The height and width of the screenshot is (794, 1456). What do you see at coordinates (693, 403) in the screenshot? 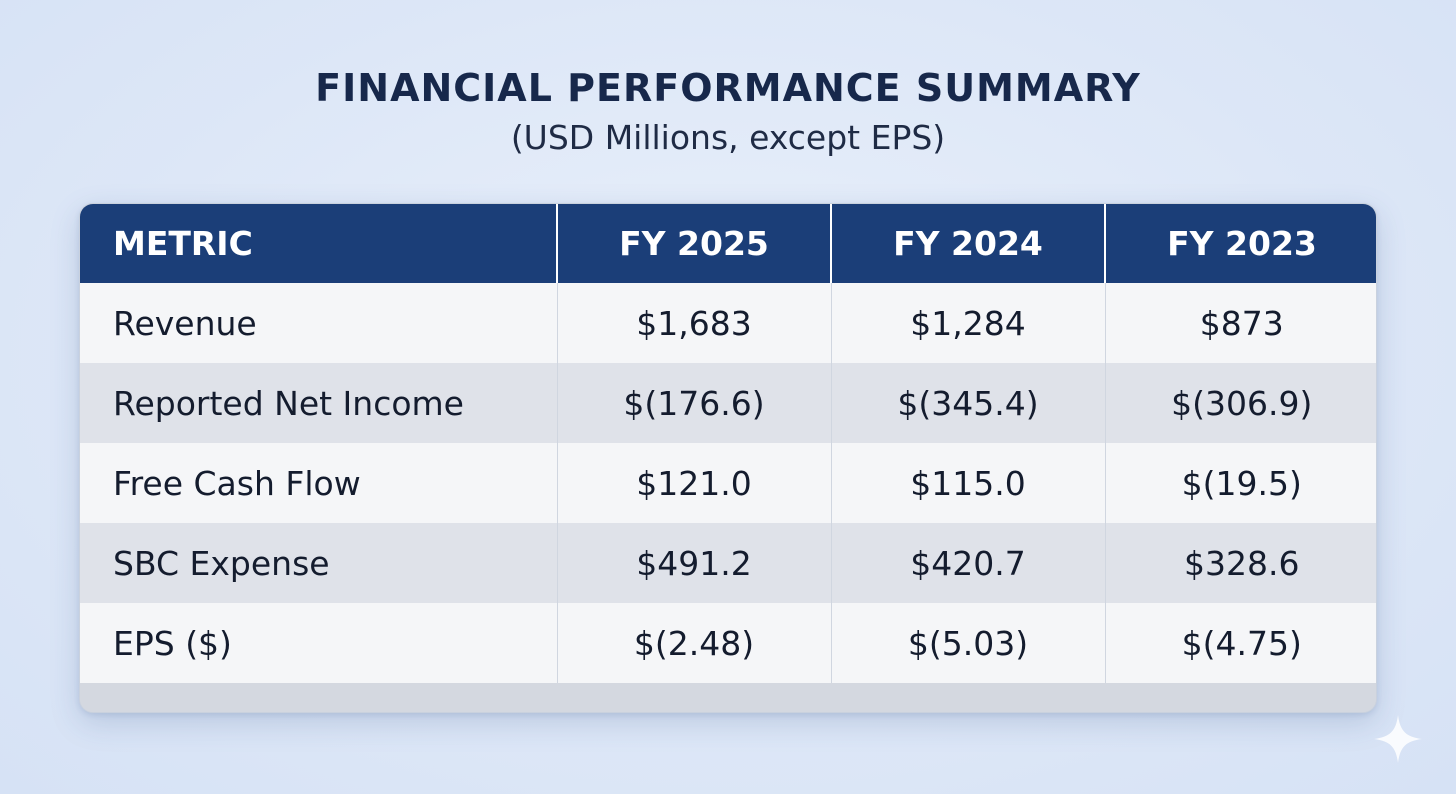
I see `value-cell: $(176.6)` at bounding box center [693, 403].